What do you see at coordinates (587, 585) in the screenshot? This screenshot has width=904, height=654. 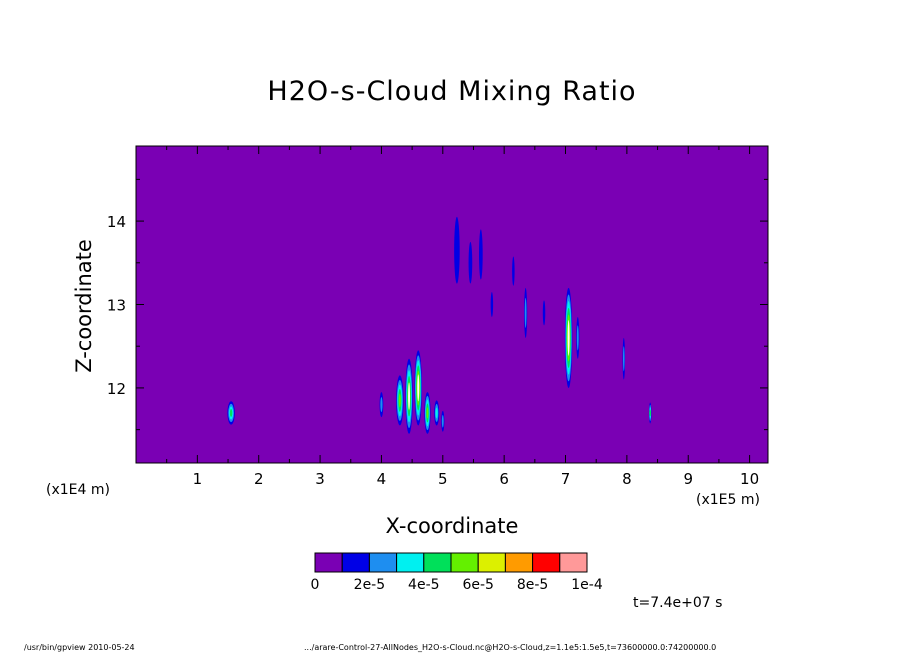 I see `colorbar-label-6: 1e-4` at bounding box center [587, 585].